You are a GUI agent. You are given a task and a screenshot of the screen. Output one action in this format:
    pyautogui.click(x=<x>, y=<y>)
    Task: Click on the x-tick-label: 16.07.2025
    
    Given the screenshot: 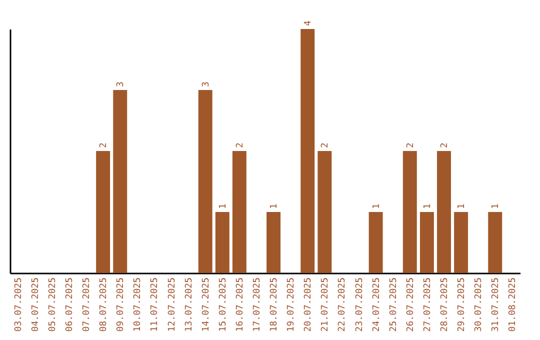 What is the action you would take?
    pyautogui.click(x=240, y=305)
    